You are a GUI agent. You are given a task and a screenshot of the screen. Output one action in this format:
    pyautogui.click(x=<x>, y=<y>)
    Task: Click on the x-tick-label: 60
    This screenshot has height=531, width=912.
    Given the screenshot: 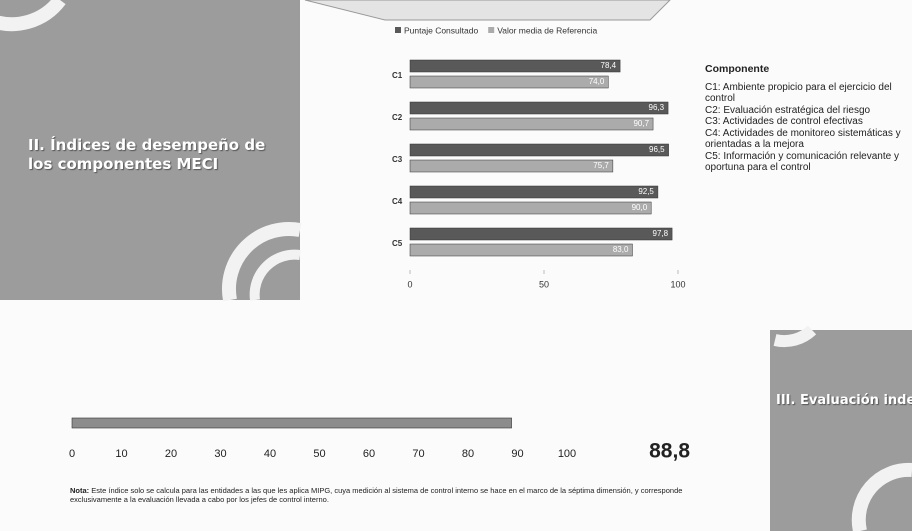 What is the action you would take?
    pyautogui.click(x=369, y=454)
    